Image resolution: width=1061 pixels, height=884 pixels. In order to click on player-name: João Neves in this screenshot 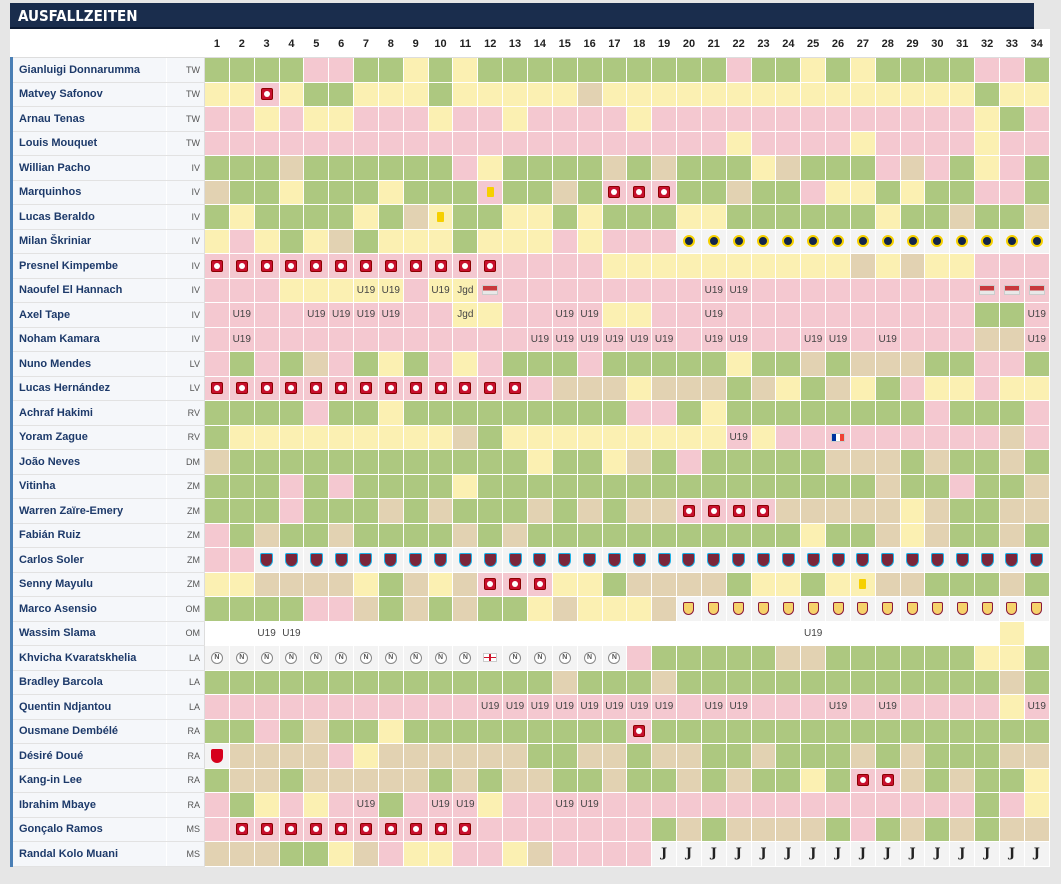, I will do `click(88, 462)`.